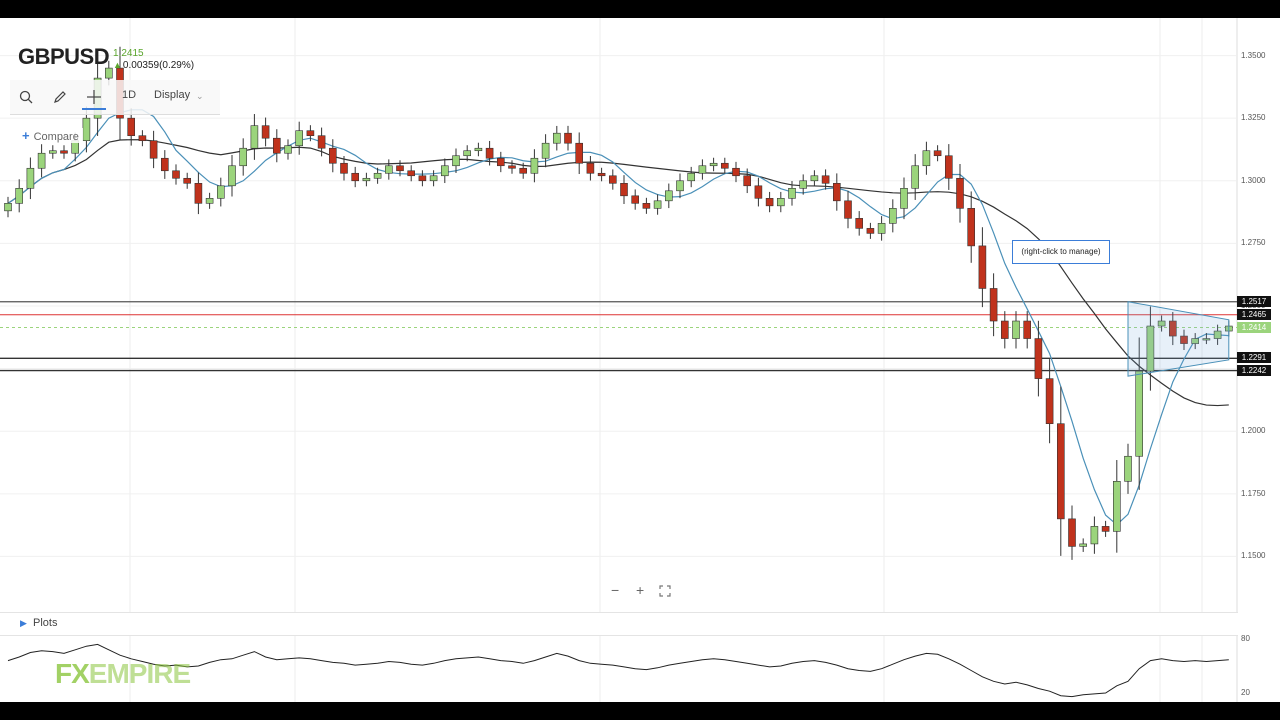 This screenshot has width=1280, height=720. What do you see at coordinates (123, 673) in the screenshot?
I see `fxempire-logo: FXEMPIRE` at bounding box center [123, 673].